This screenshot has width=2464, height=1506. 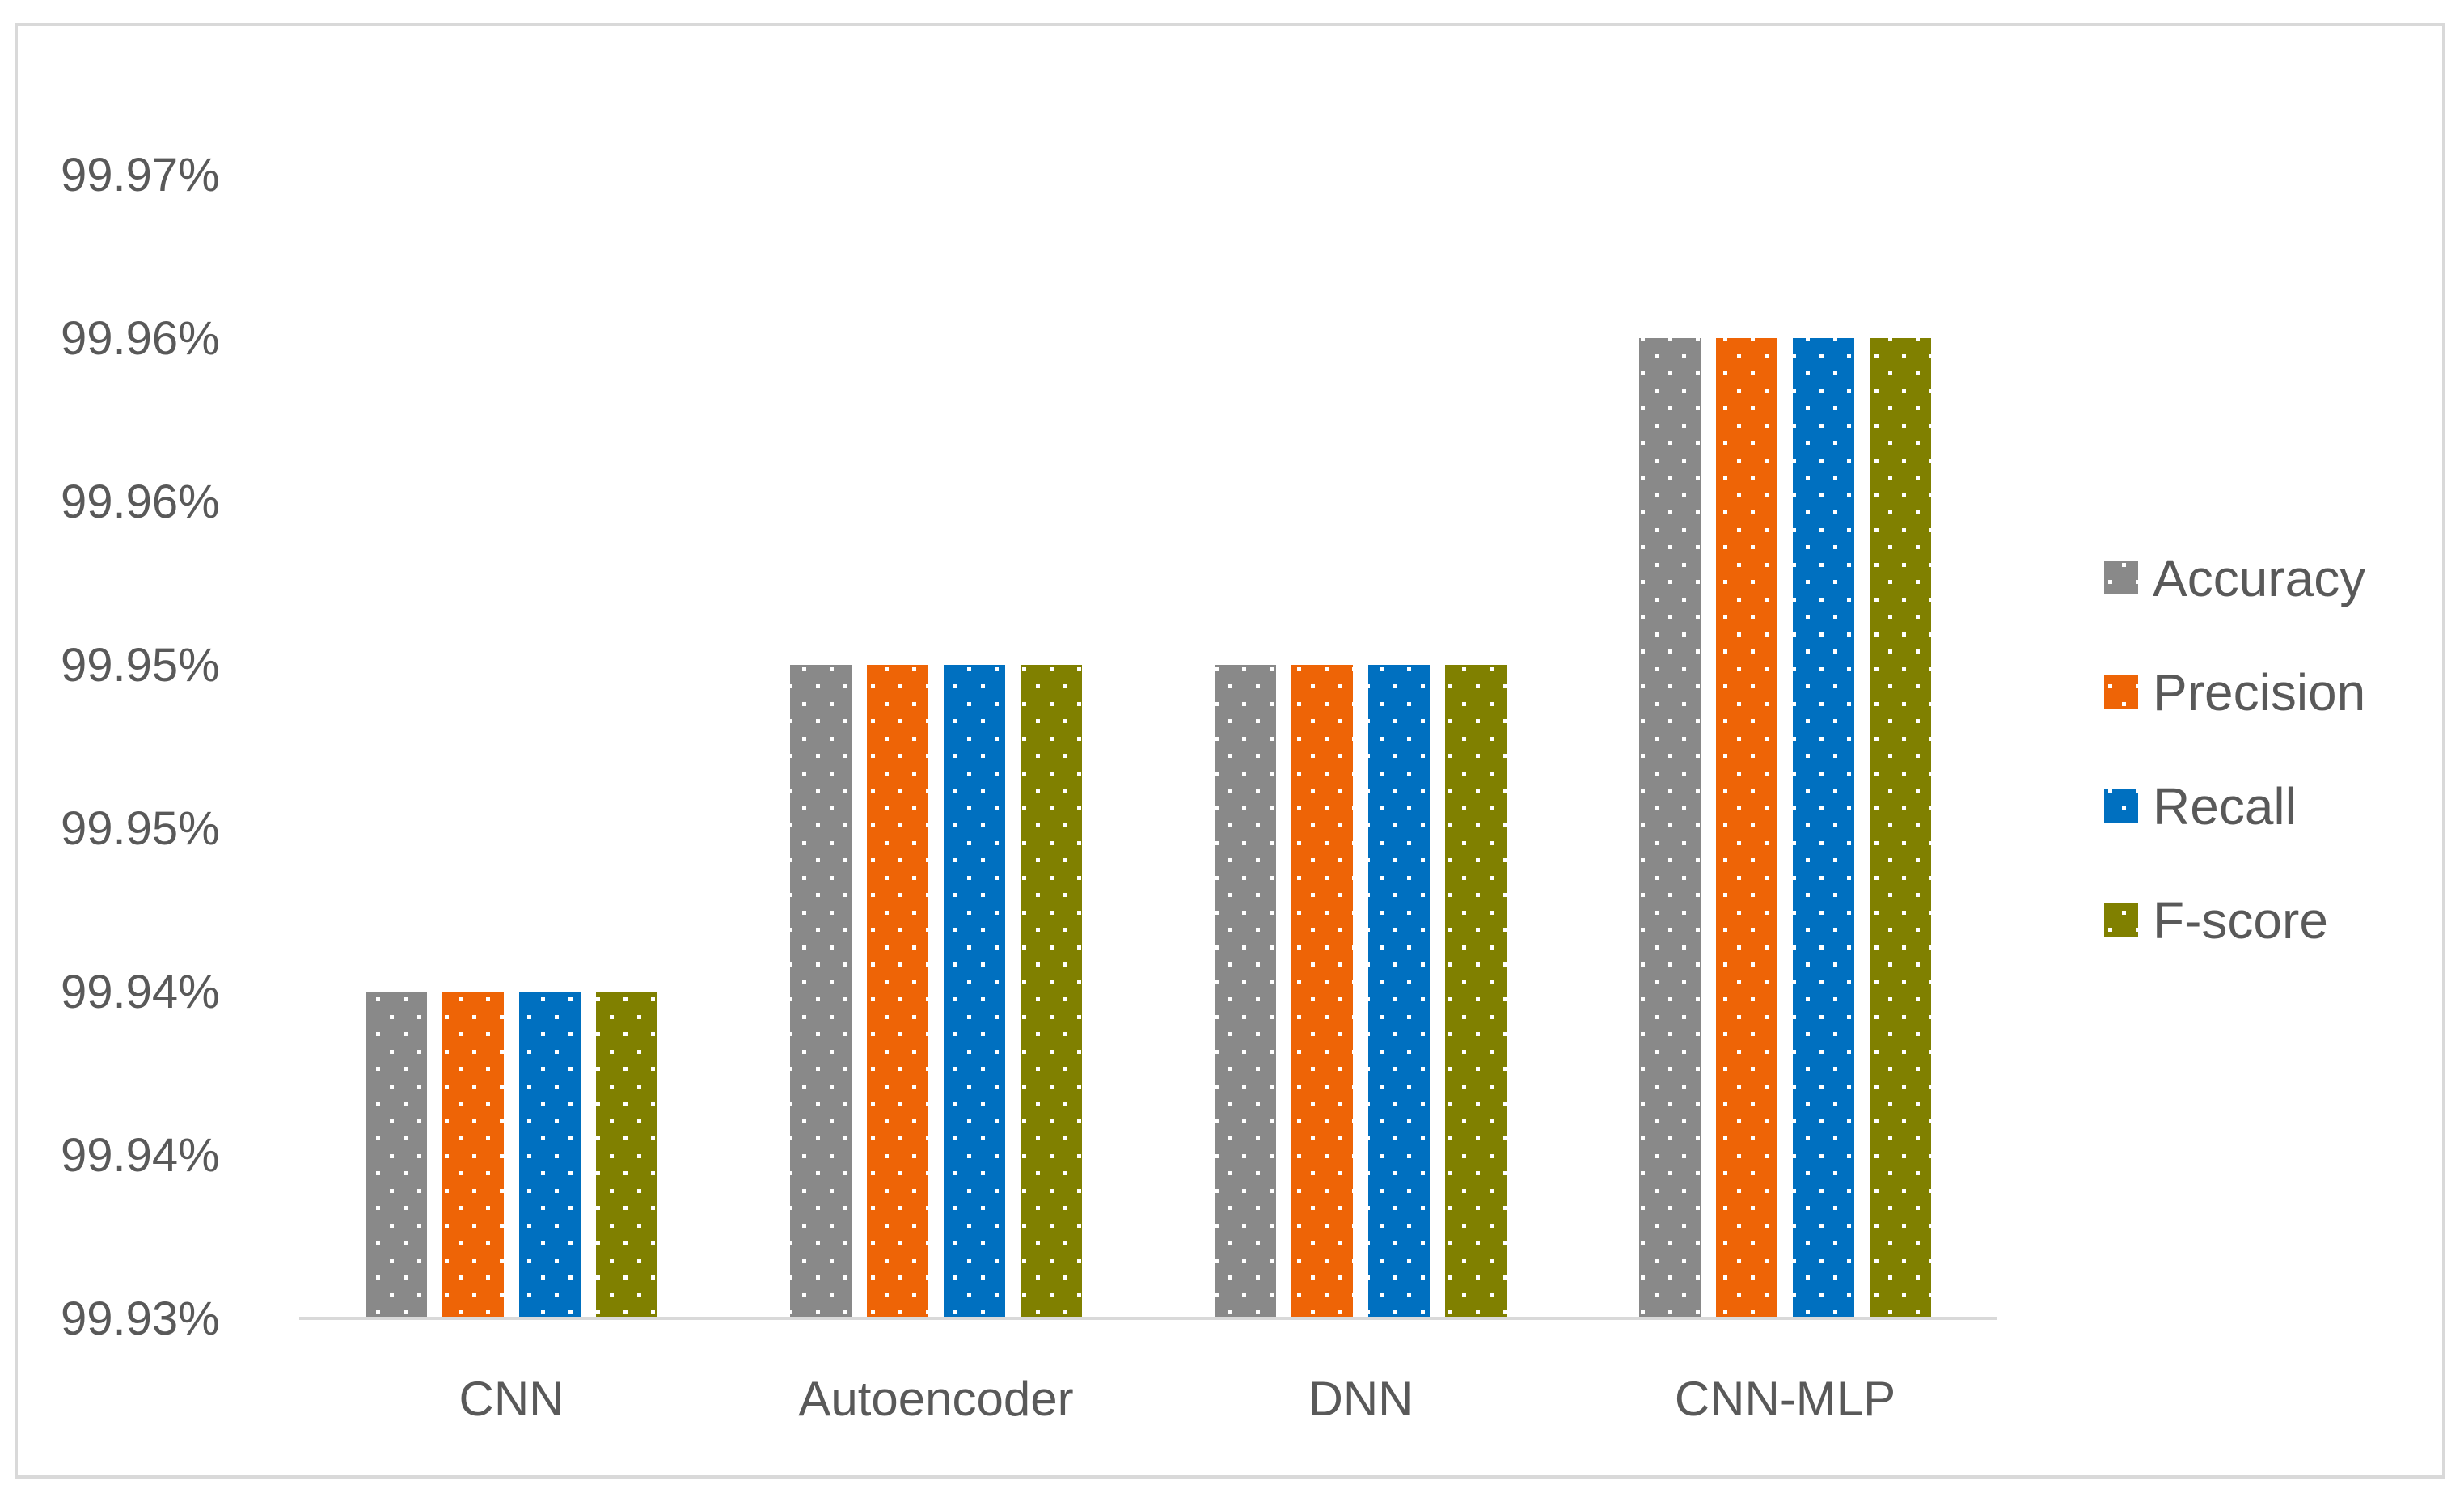 I want to click on bar-dnn-f-score, so click(x=1476, y=991).